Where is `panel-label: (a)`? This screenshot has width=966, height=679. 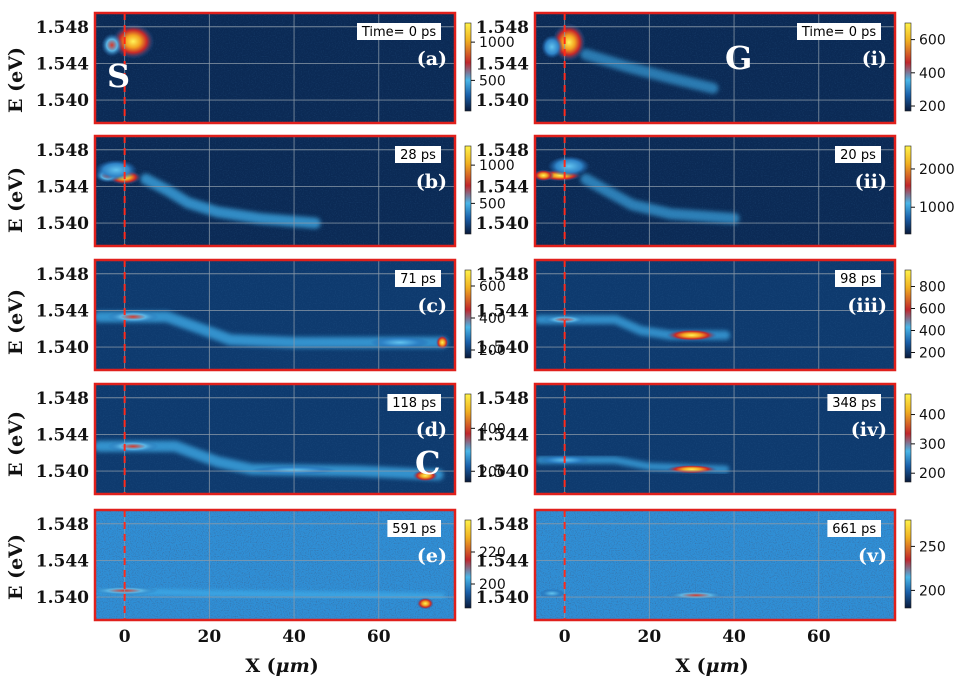 panel-label: (a) is located at coordinates (432, 59).